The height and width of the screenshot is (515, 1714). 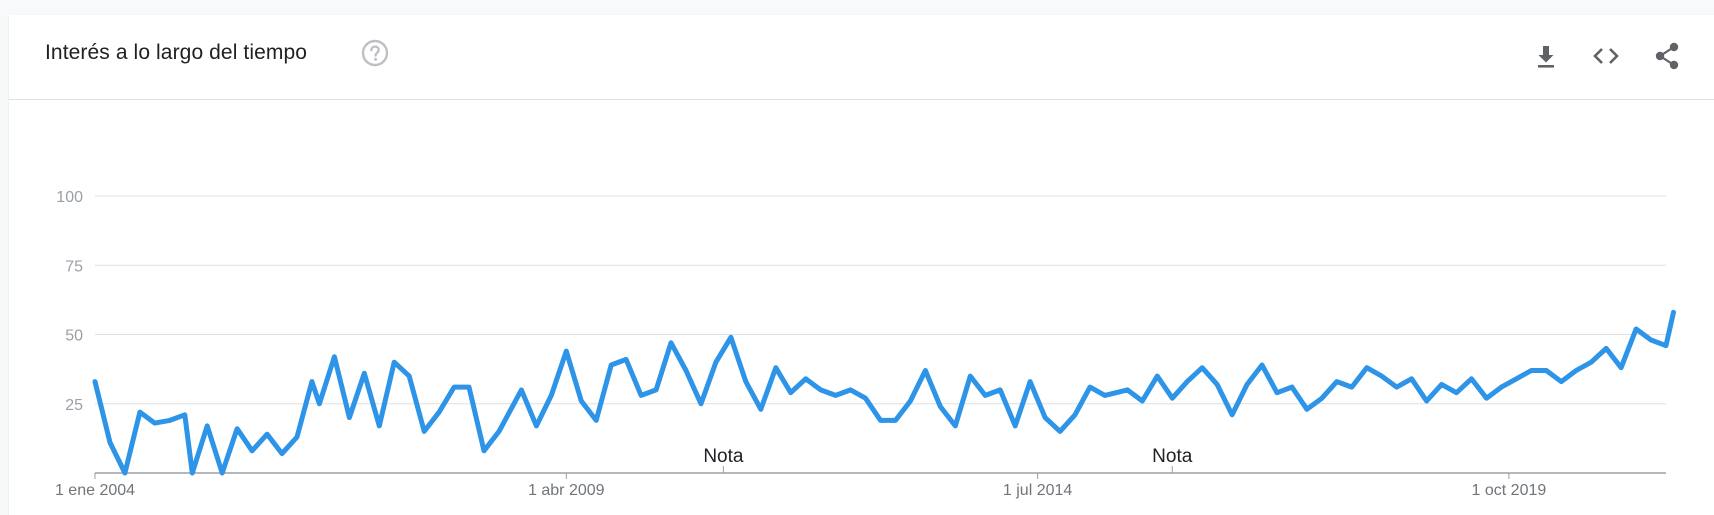 I want to click on chart-notes: Nota Nota, so click(x=948, y=459).